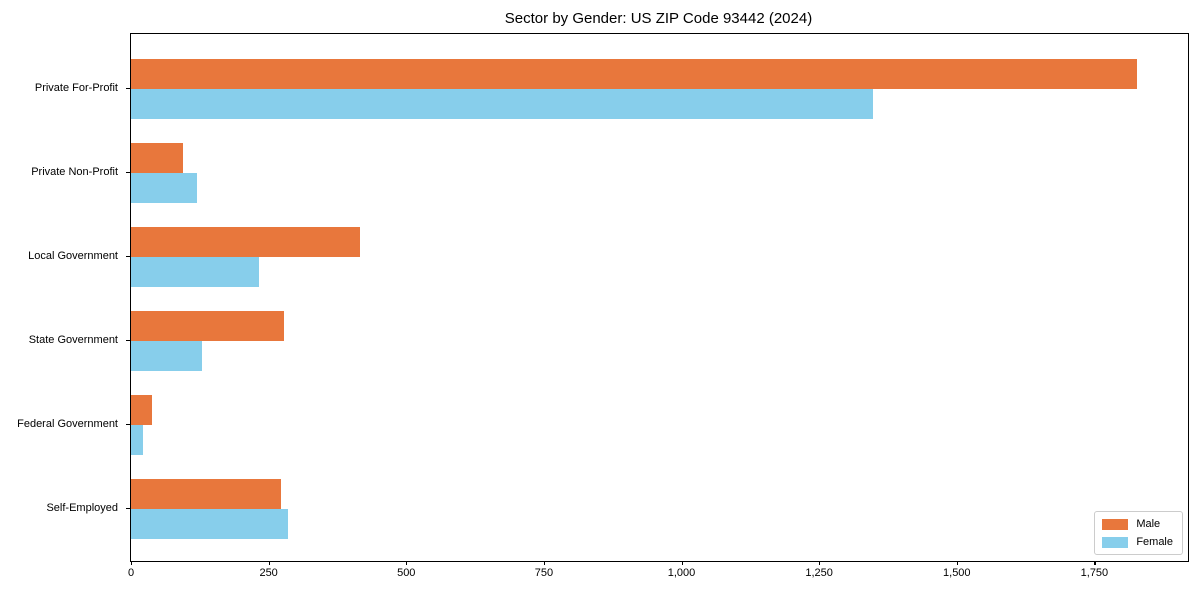 Image resolution: width=1200 pixels, height=600 pixels. I want to click on bar-female-local-government, so click(195, 272).